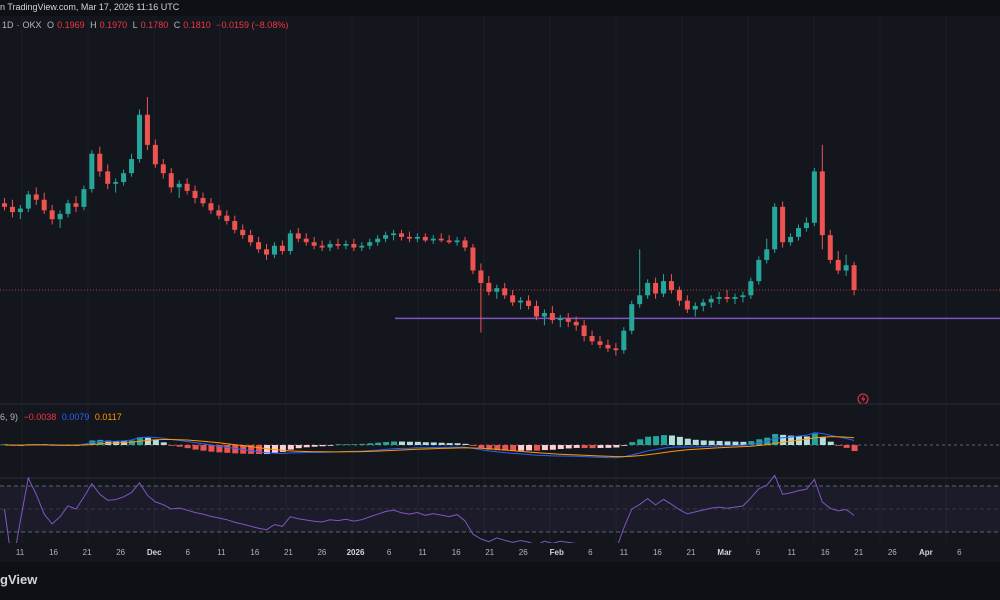 Image resolution: width=1000 pixels, height=600 pixels. I want to click on lightning-alert-icon, so click(863, 399).